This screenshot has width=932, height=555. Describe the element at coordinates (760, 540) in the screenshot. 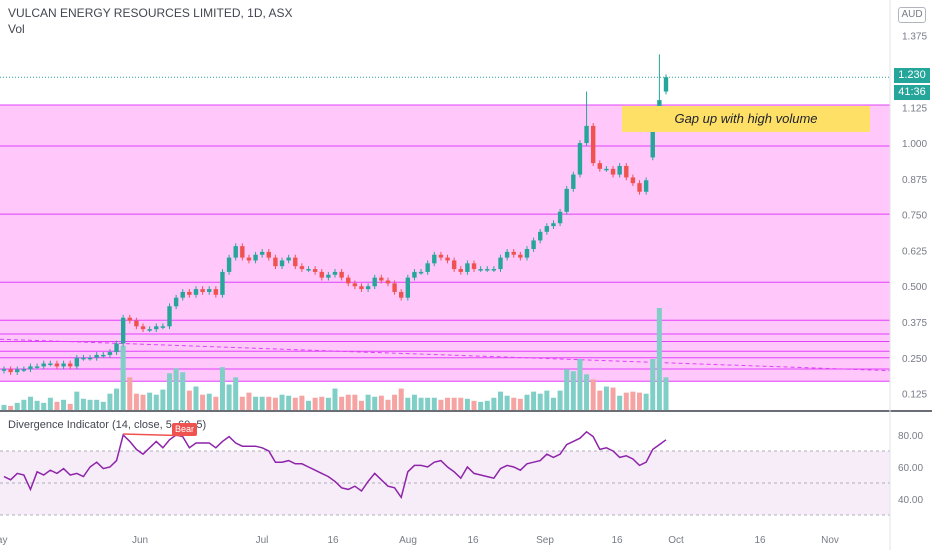

I see `x-tick-9: 16` at that location.